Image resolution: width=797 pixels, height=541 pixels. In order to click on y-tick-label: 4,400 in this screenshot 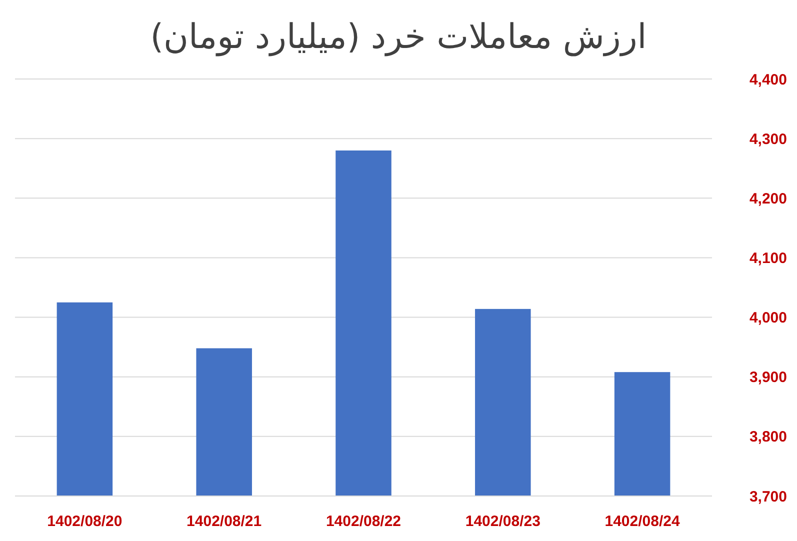, I will do `click(768, 79)`.